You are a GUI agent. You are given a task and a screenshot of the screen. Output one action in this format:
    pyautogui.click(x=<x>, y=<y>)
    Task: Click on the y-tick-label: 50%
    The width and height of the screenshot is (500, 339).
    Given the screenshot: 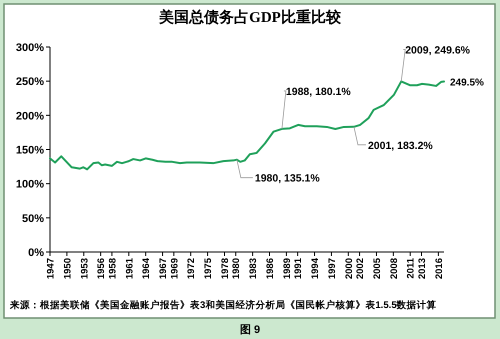 What is the action you would take?
    pyautogui.click(x=33, y=218)
    